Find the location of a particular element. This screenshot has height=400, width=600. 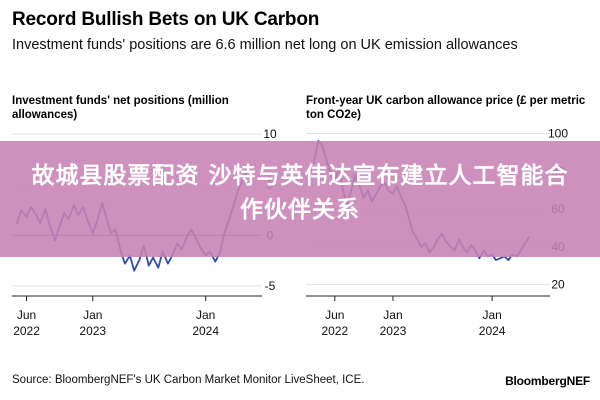

right-x-tick-label: 2024 is located at coordinates (492, 331).